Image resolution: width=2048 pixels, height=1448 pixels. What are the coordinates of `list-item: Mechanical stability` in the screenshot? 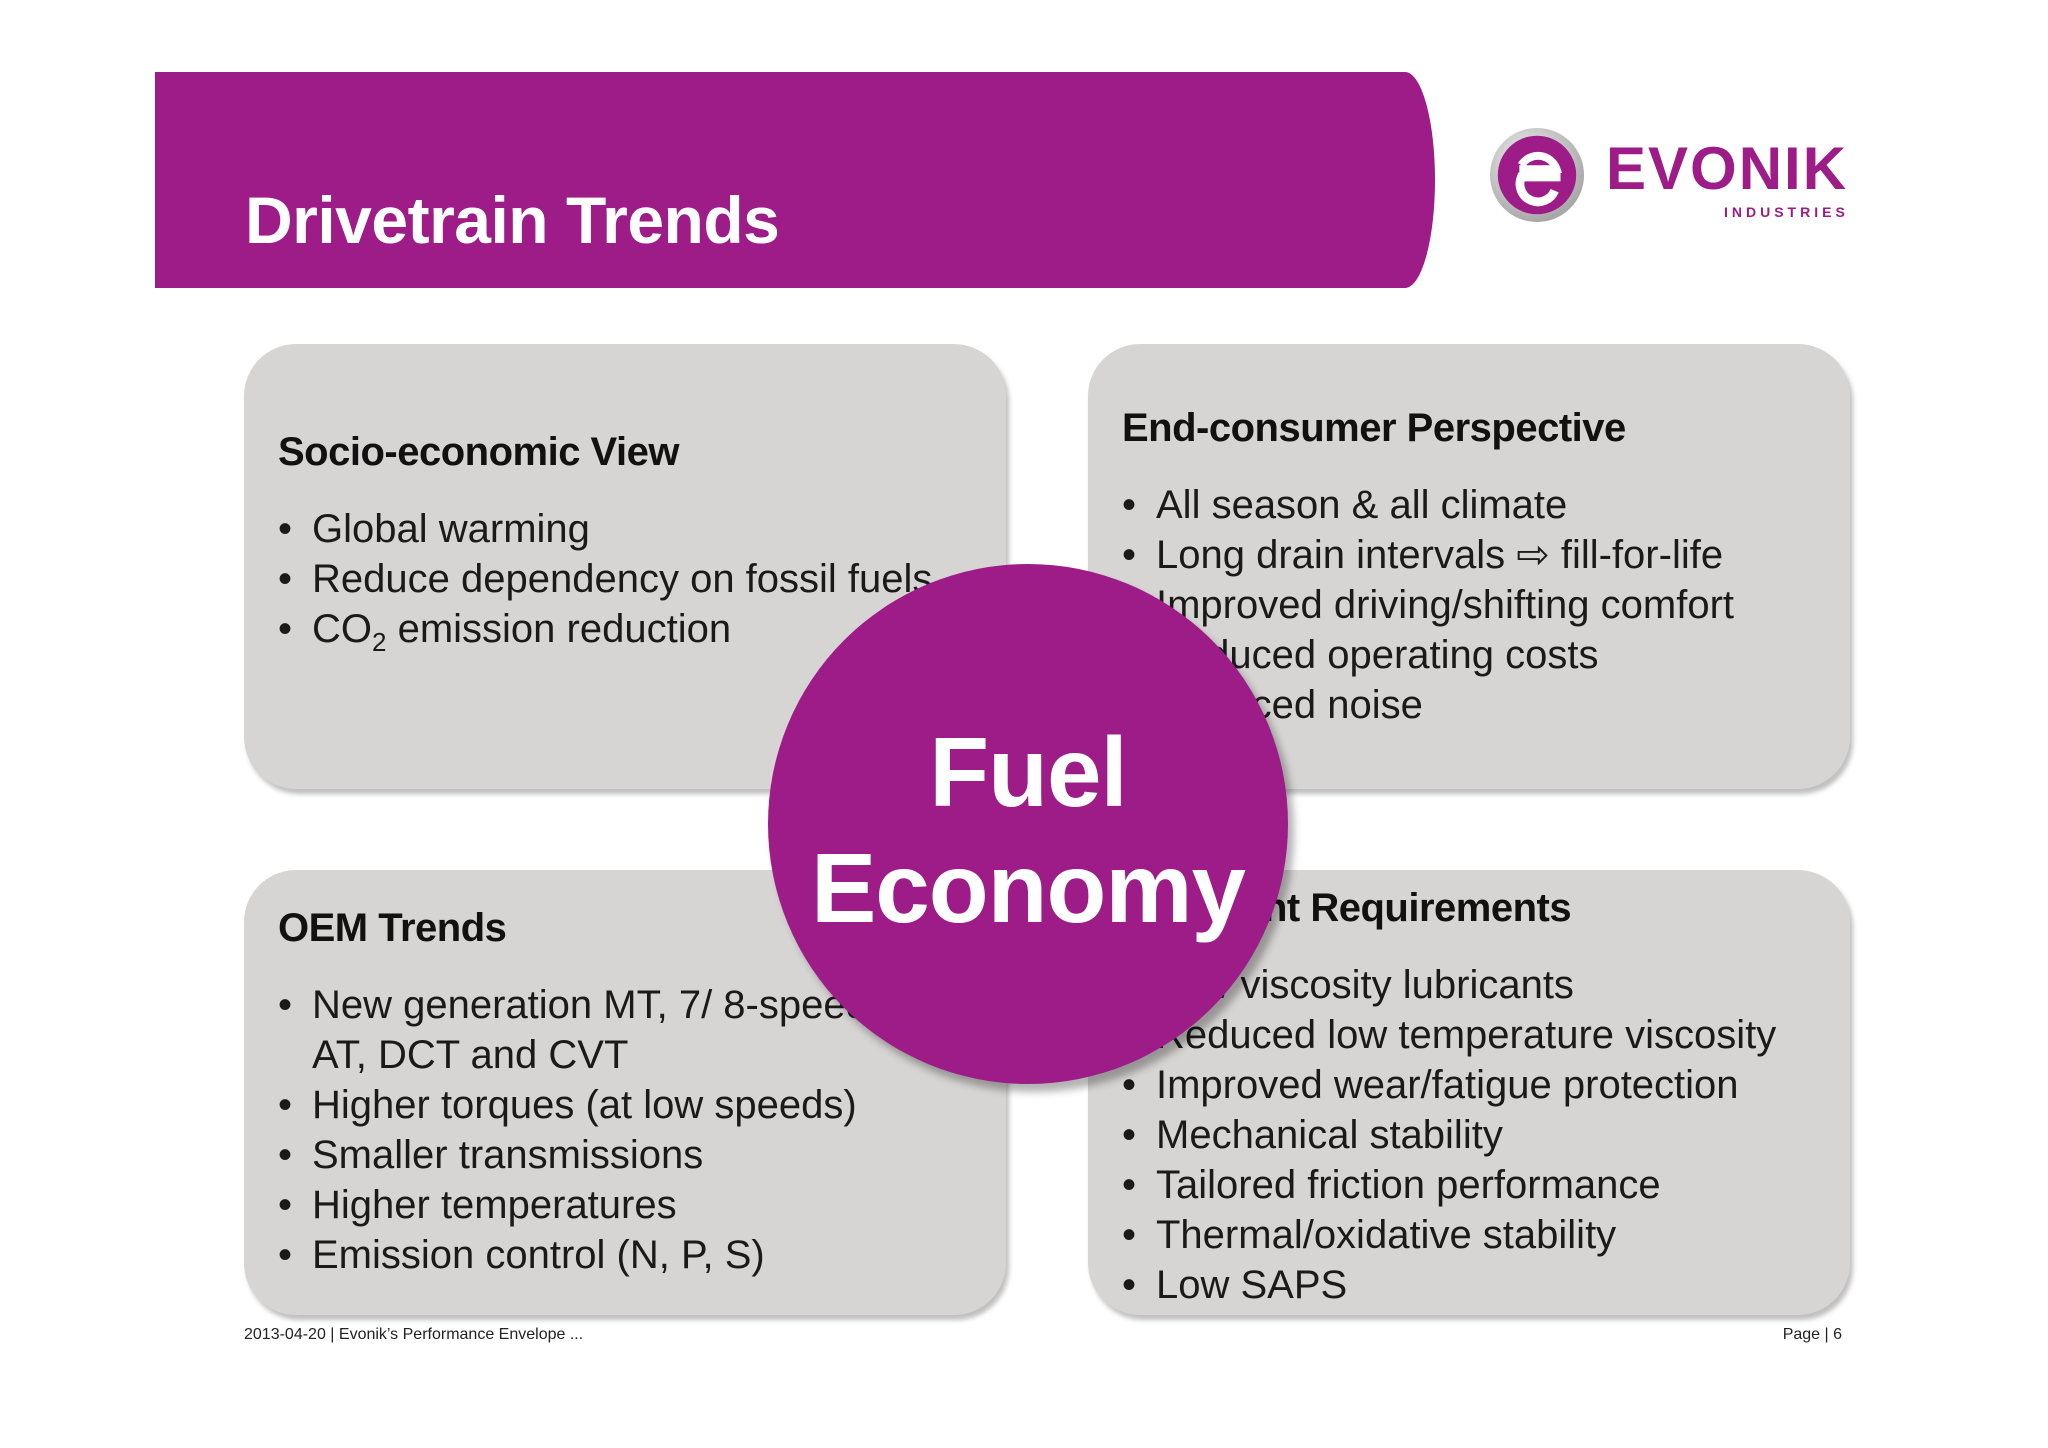 It's located at (1449, 1135).